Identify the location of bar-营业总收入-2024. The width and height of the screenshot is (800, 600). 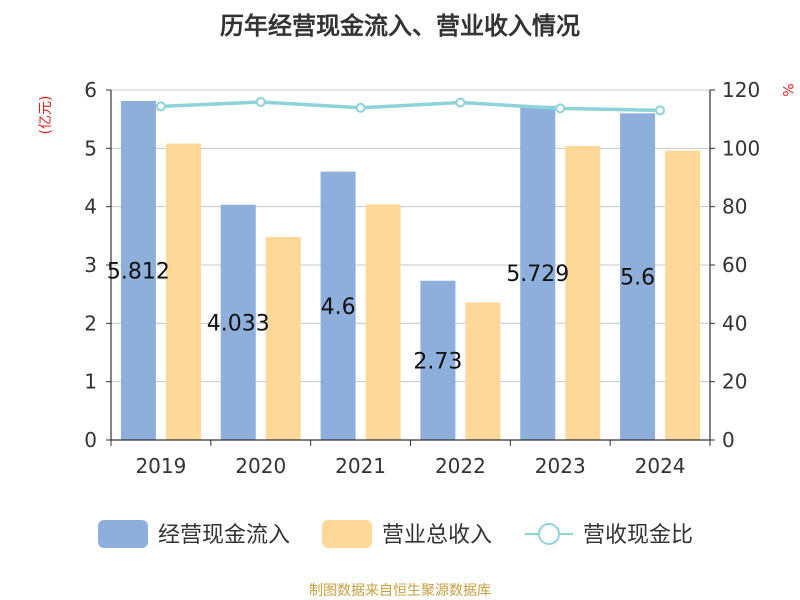
(683, 295).